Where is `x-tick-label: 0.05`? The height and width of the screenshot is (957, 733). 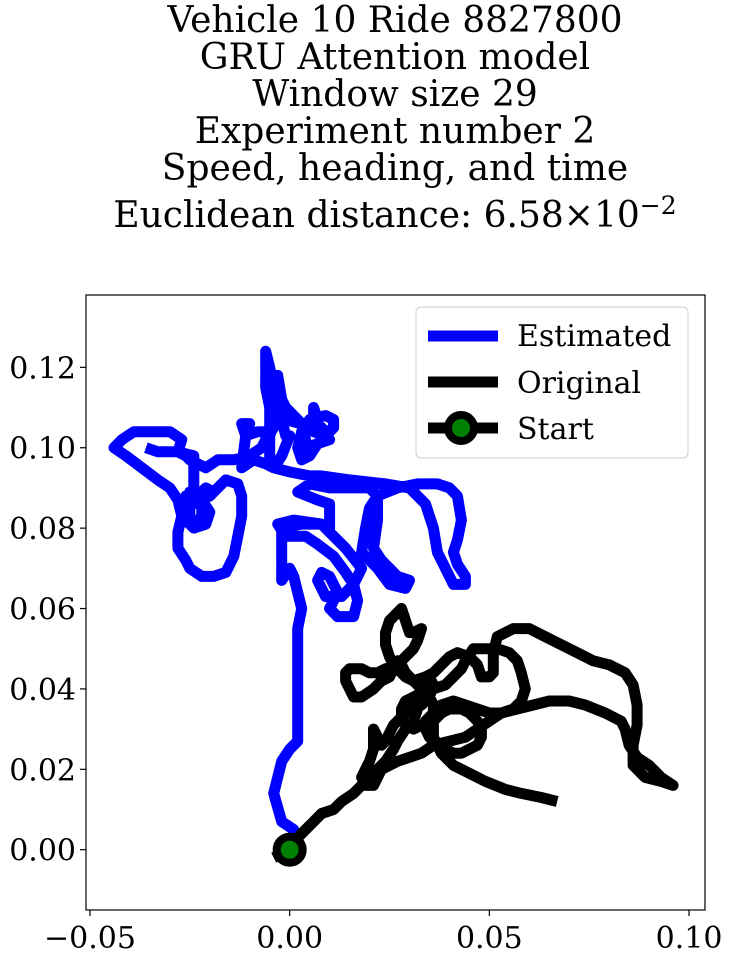 x-tick-label: 0.05 is located at coordinates (489, 938).